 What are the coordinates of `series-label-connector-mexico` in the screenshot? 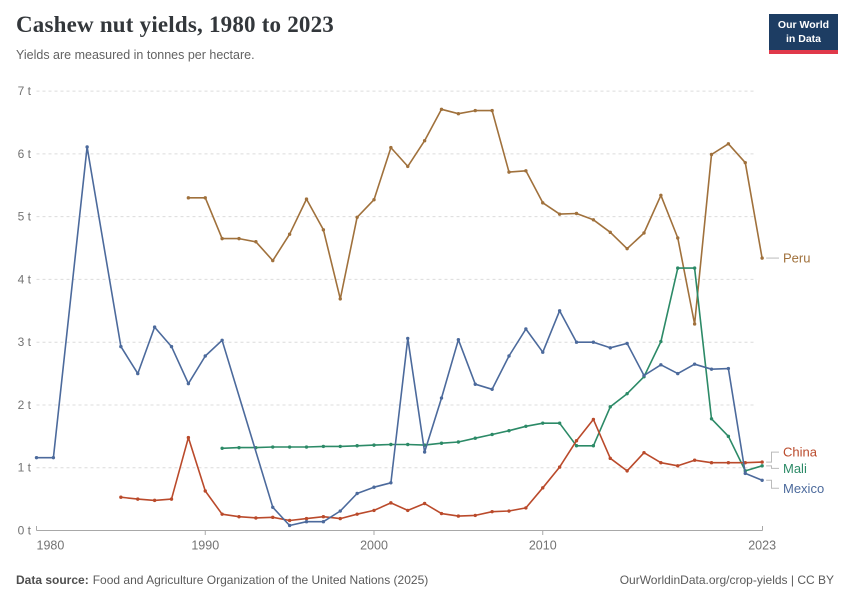 It's located at (772, 484).